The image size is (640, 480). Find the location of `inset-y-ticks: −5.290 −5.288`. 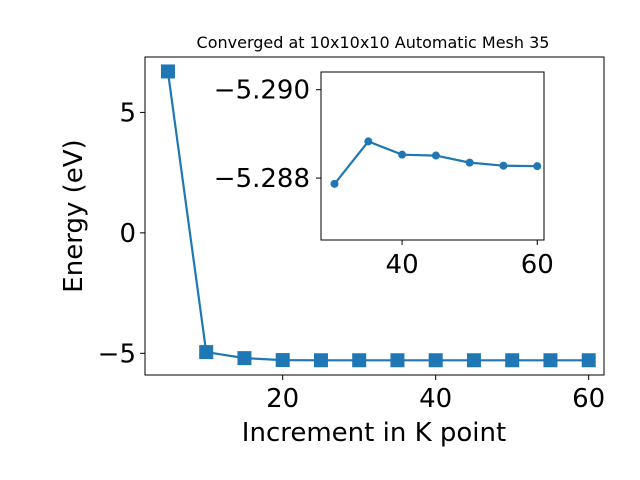

inset-y-ticks: −5.290 −5.288 is located at coordinates (267, 135).